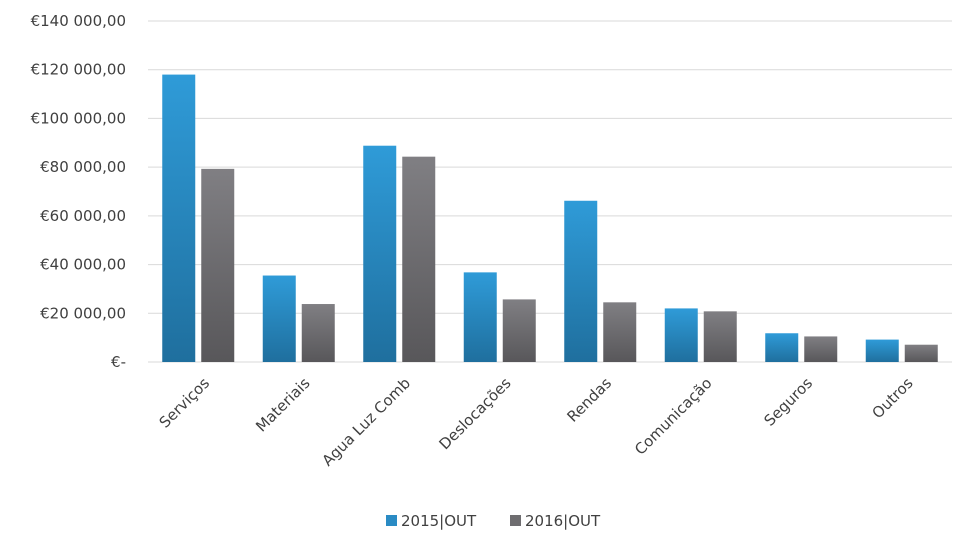  Describe the element at coordinates (563, 521) in the screenshot. I see `legend-label: 2016|OUT` at that location.